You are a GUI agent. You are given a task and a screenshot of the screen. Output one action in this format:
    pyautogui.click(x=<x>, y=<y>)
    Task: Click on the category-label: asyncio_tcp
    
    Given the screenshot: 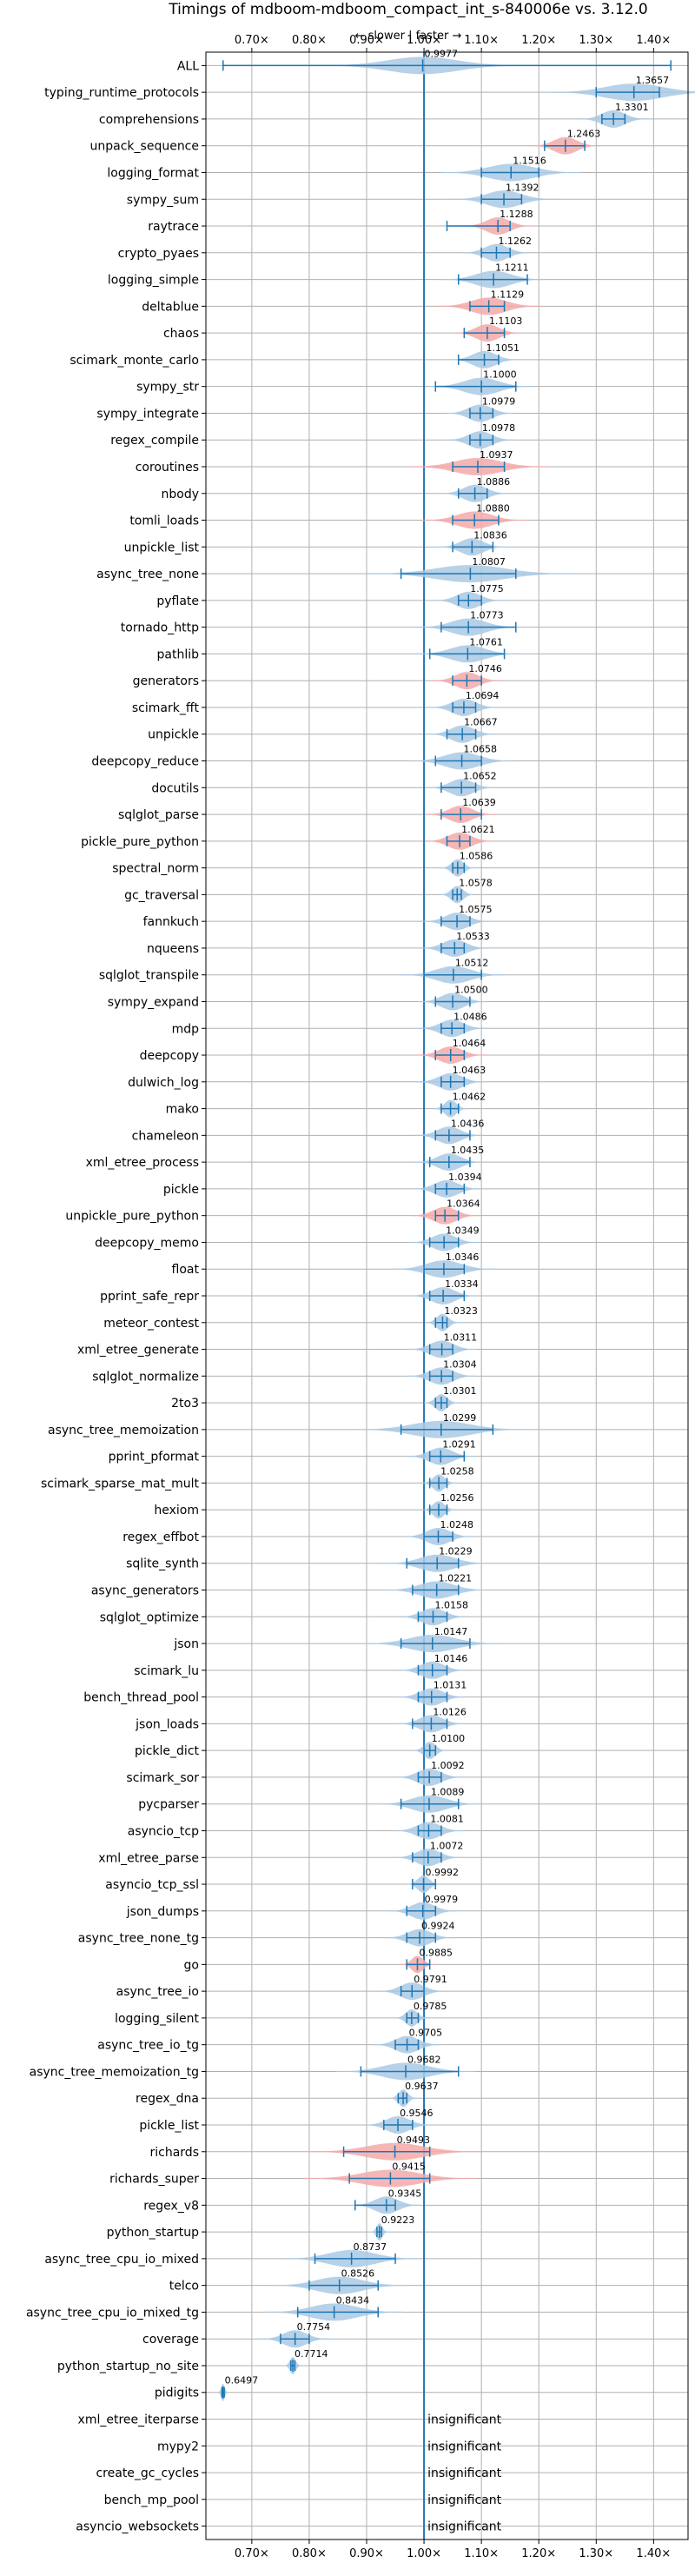 What is the action you would take?
    pyautogui.click(x=163, y=1831)
    